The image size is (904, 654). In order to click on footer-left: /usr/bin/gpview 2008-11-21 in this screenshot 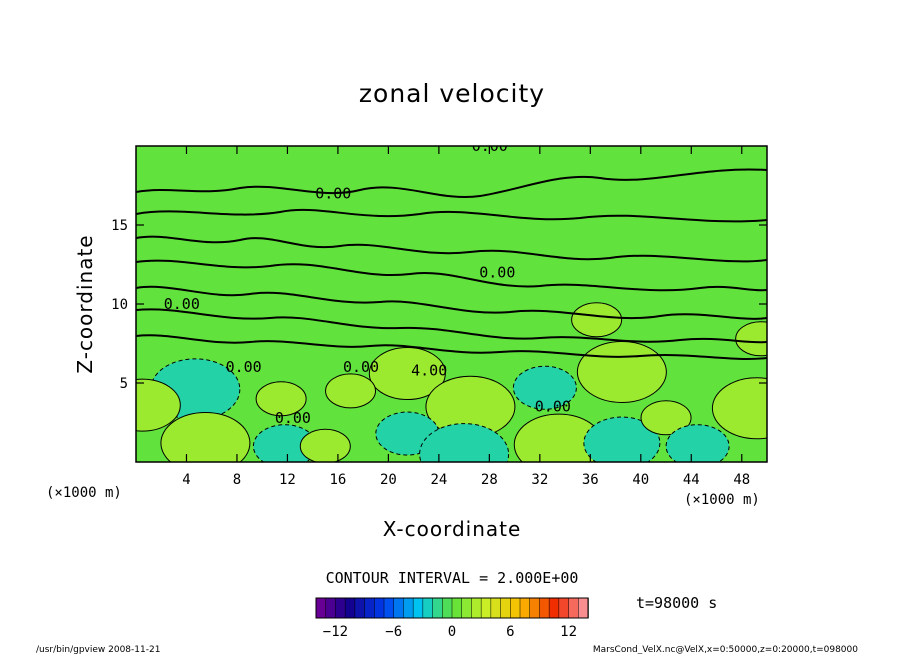, I will do `click(98, 649)`.